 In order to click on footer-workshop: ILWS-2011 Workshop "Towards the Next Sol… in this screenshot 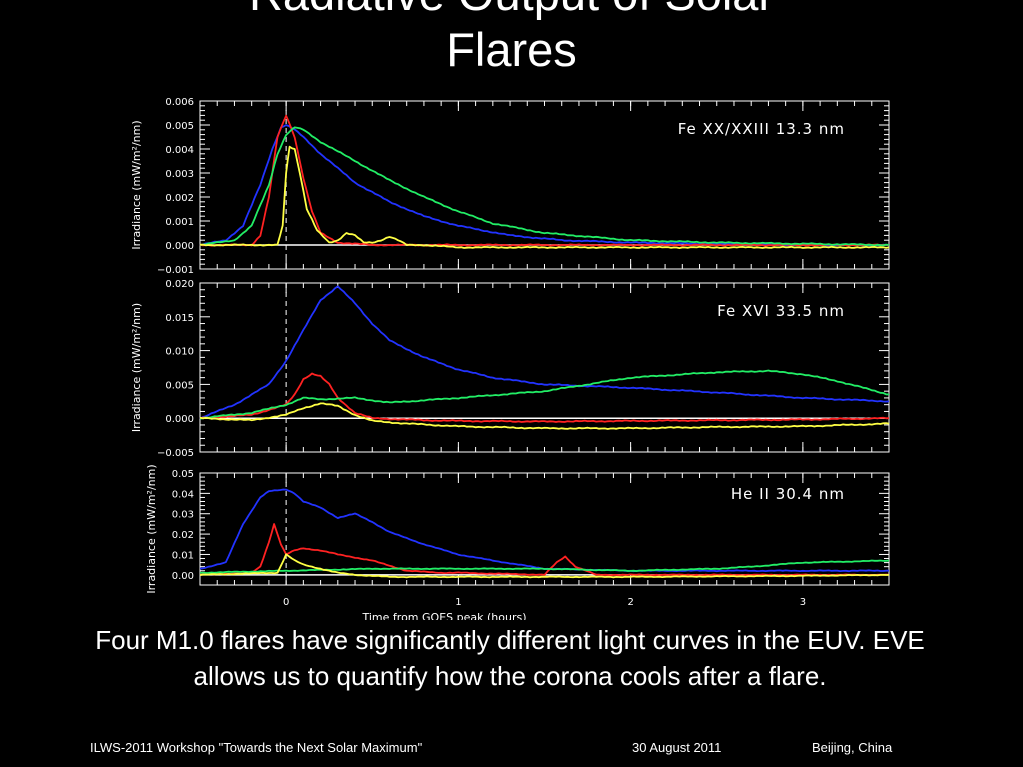, I will do `click(256, 747)`.